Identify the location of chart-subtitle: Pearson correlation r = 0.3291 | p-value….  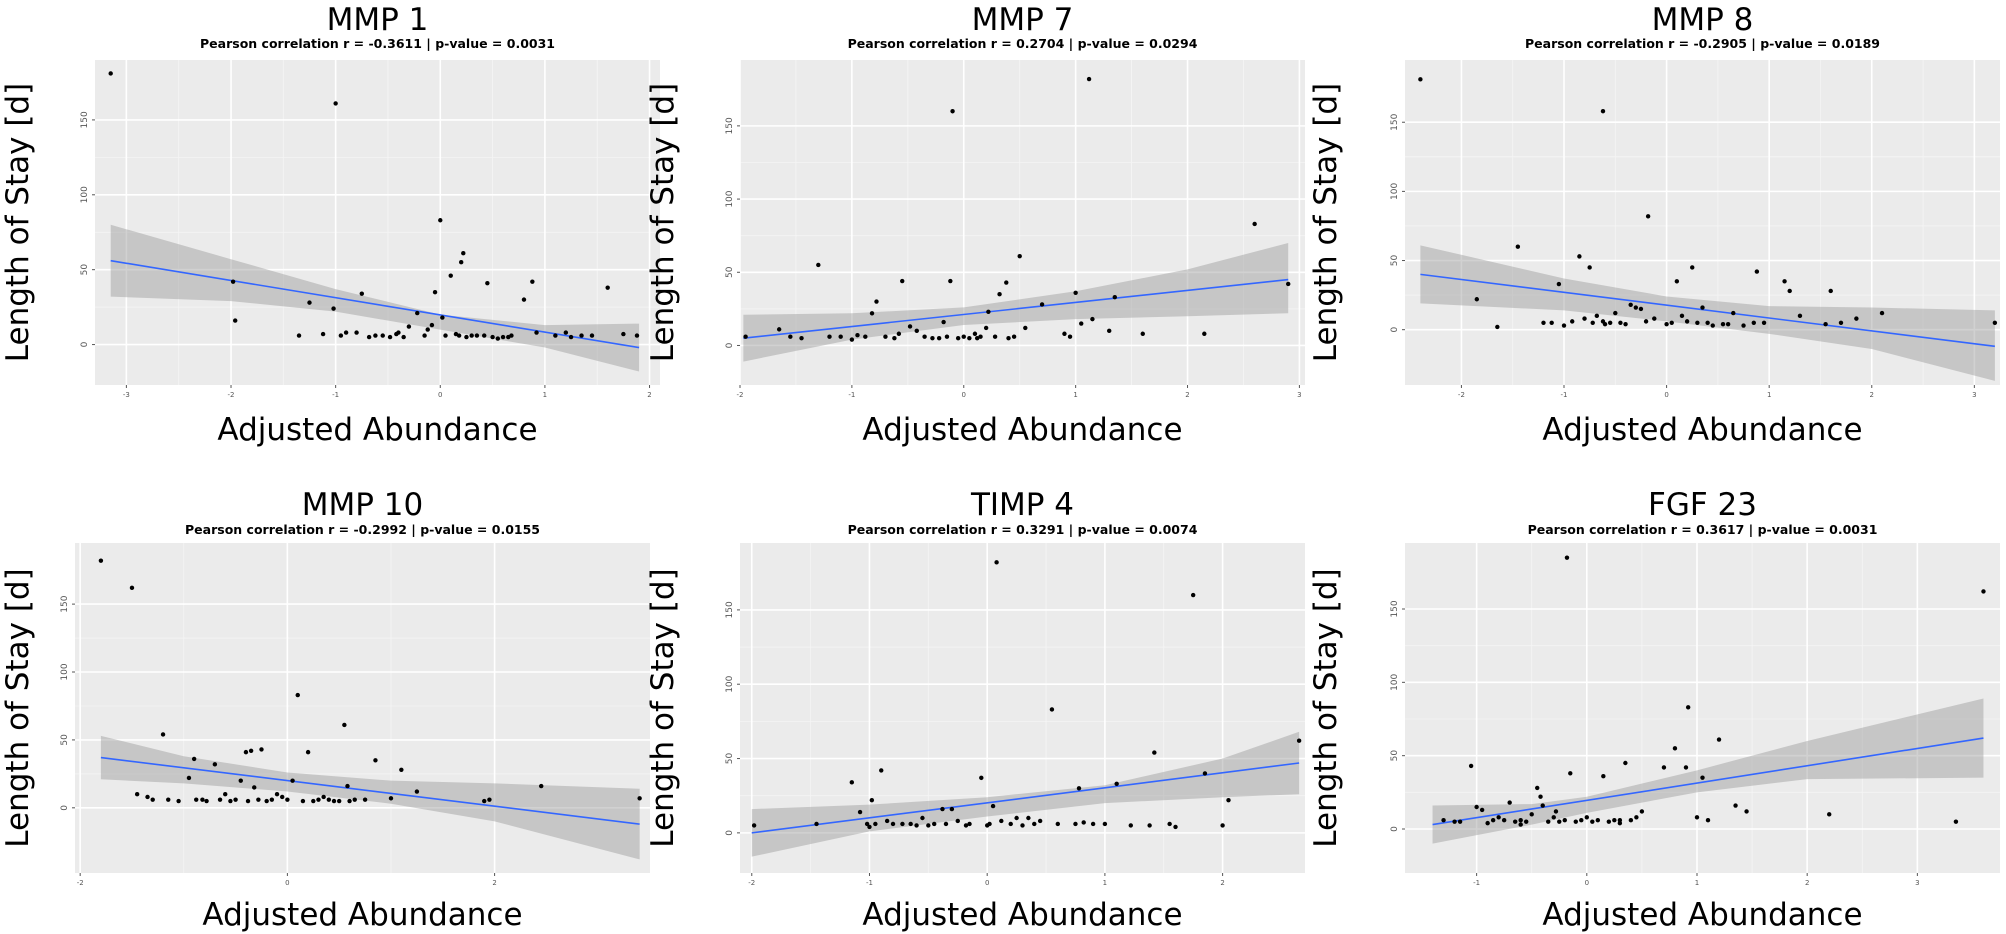
(1023, 529).